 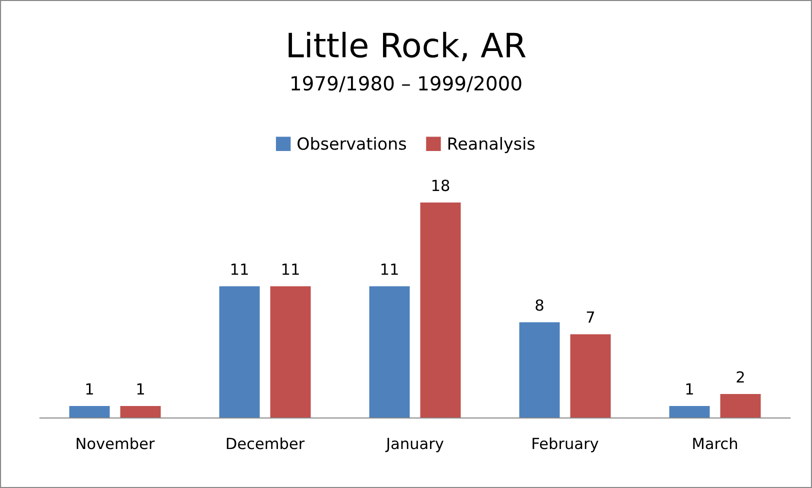 What do you see at coordinates (590, 317) in the screenshot?
I see `data-label: 7` at bounding box center [590, 317].